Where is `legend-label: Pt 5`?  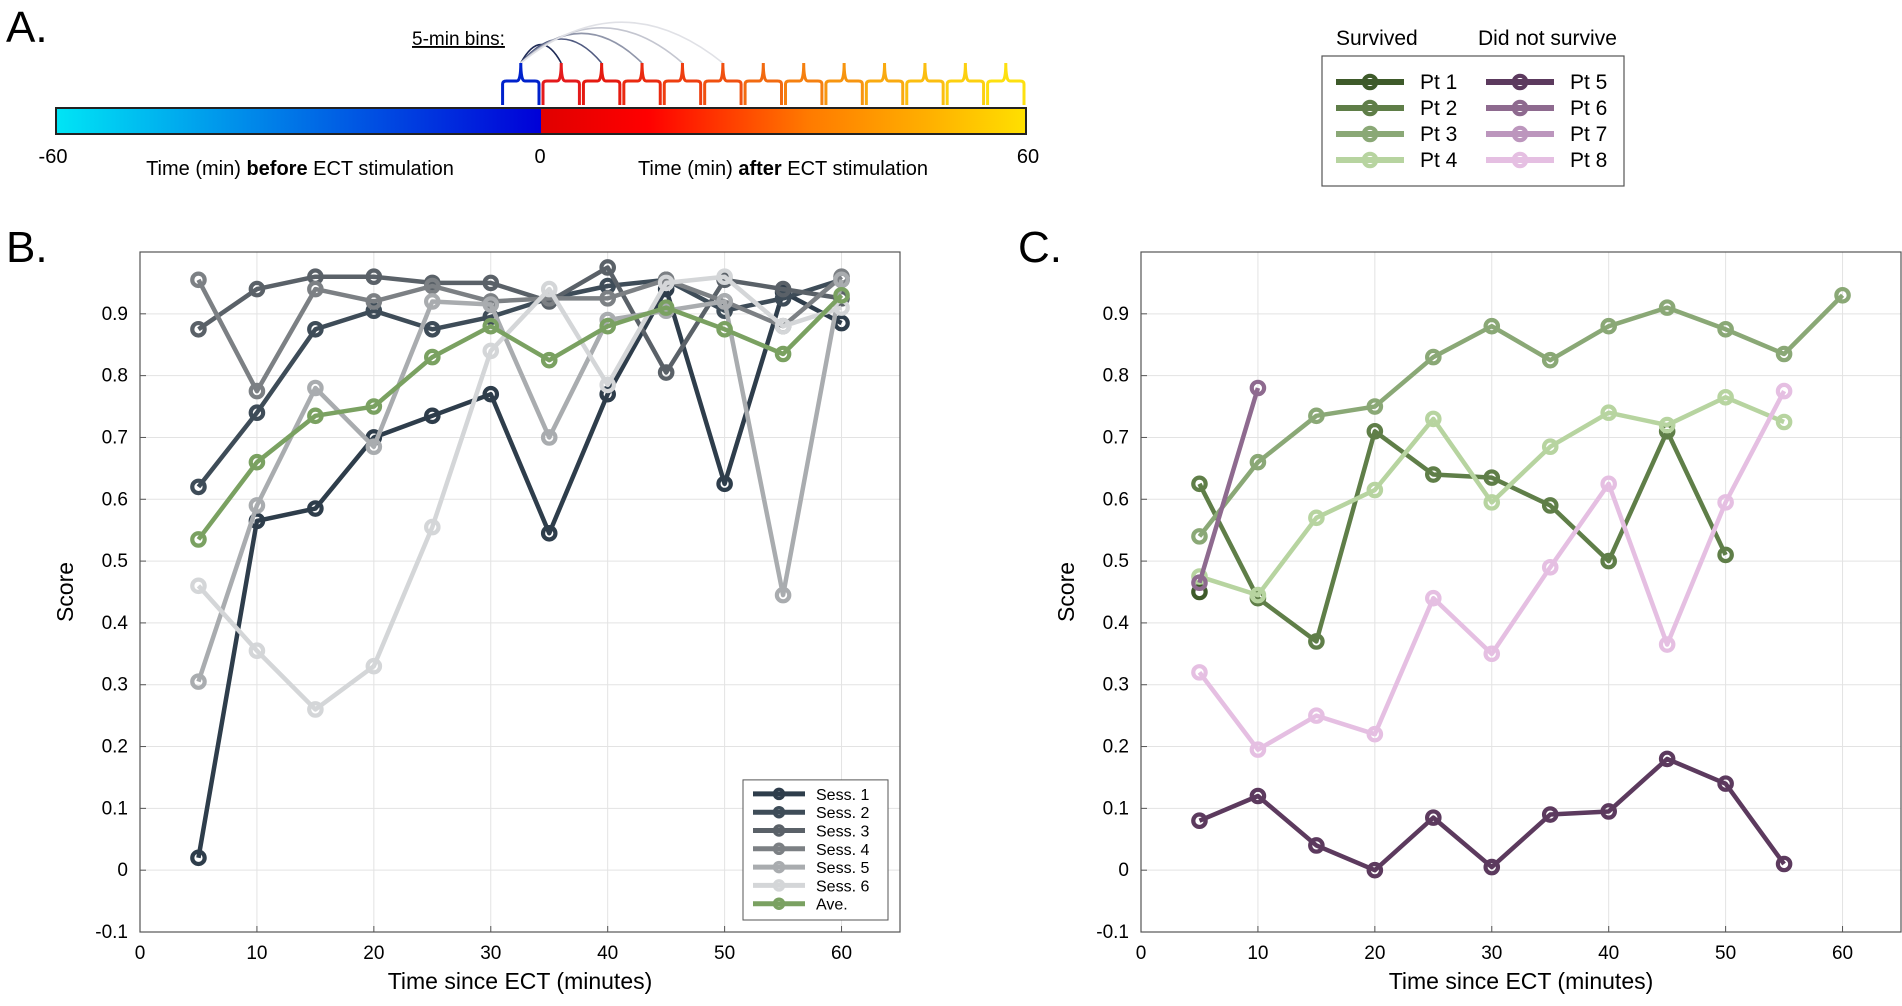
legend-label: Pt 5 is located at coordinates (1588, 82).